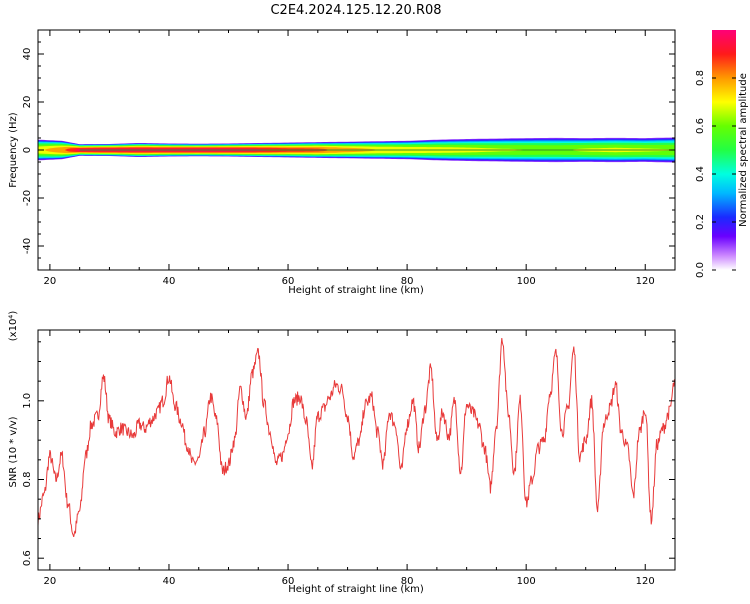 This screenshot has height=604, width=750. What do you see at coordinates (356, 290) in the screenshot?
I see `spectrogram-xlabel: Height of straight line (km)` at bounding box center [356, 290].